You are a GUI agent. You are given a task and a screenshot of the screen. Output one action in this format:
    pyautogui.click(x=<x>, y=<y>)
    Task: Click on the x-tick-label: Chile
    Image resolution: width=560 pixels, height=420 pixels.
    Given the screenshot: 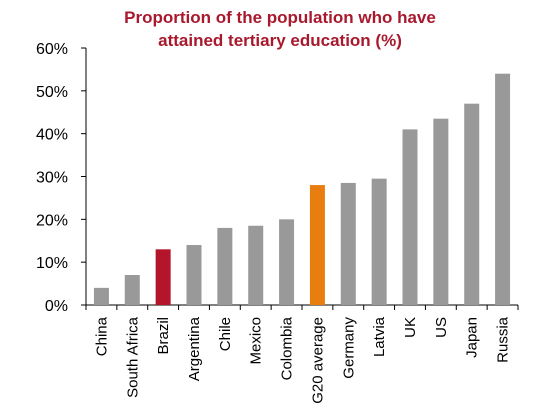 What is the action you would take?
    pyautogui.click(x=225, y=334)
    